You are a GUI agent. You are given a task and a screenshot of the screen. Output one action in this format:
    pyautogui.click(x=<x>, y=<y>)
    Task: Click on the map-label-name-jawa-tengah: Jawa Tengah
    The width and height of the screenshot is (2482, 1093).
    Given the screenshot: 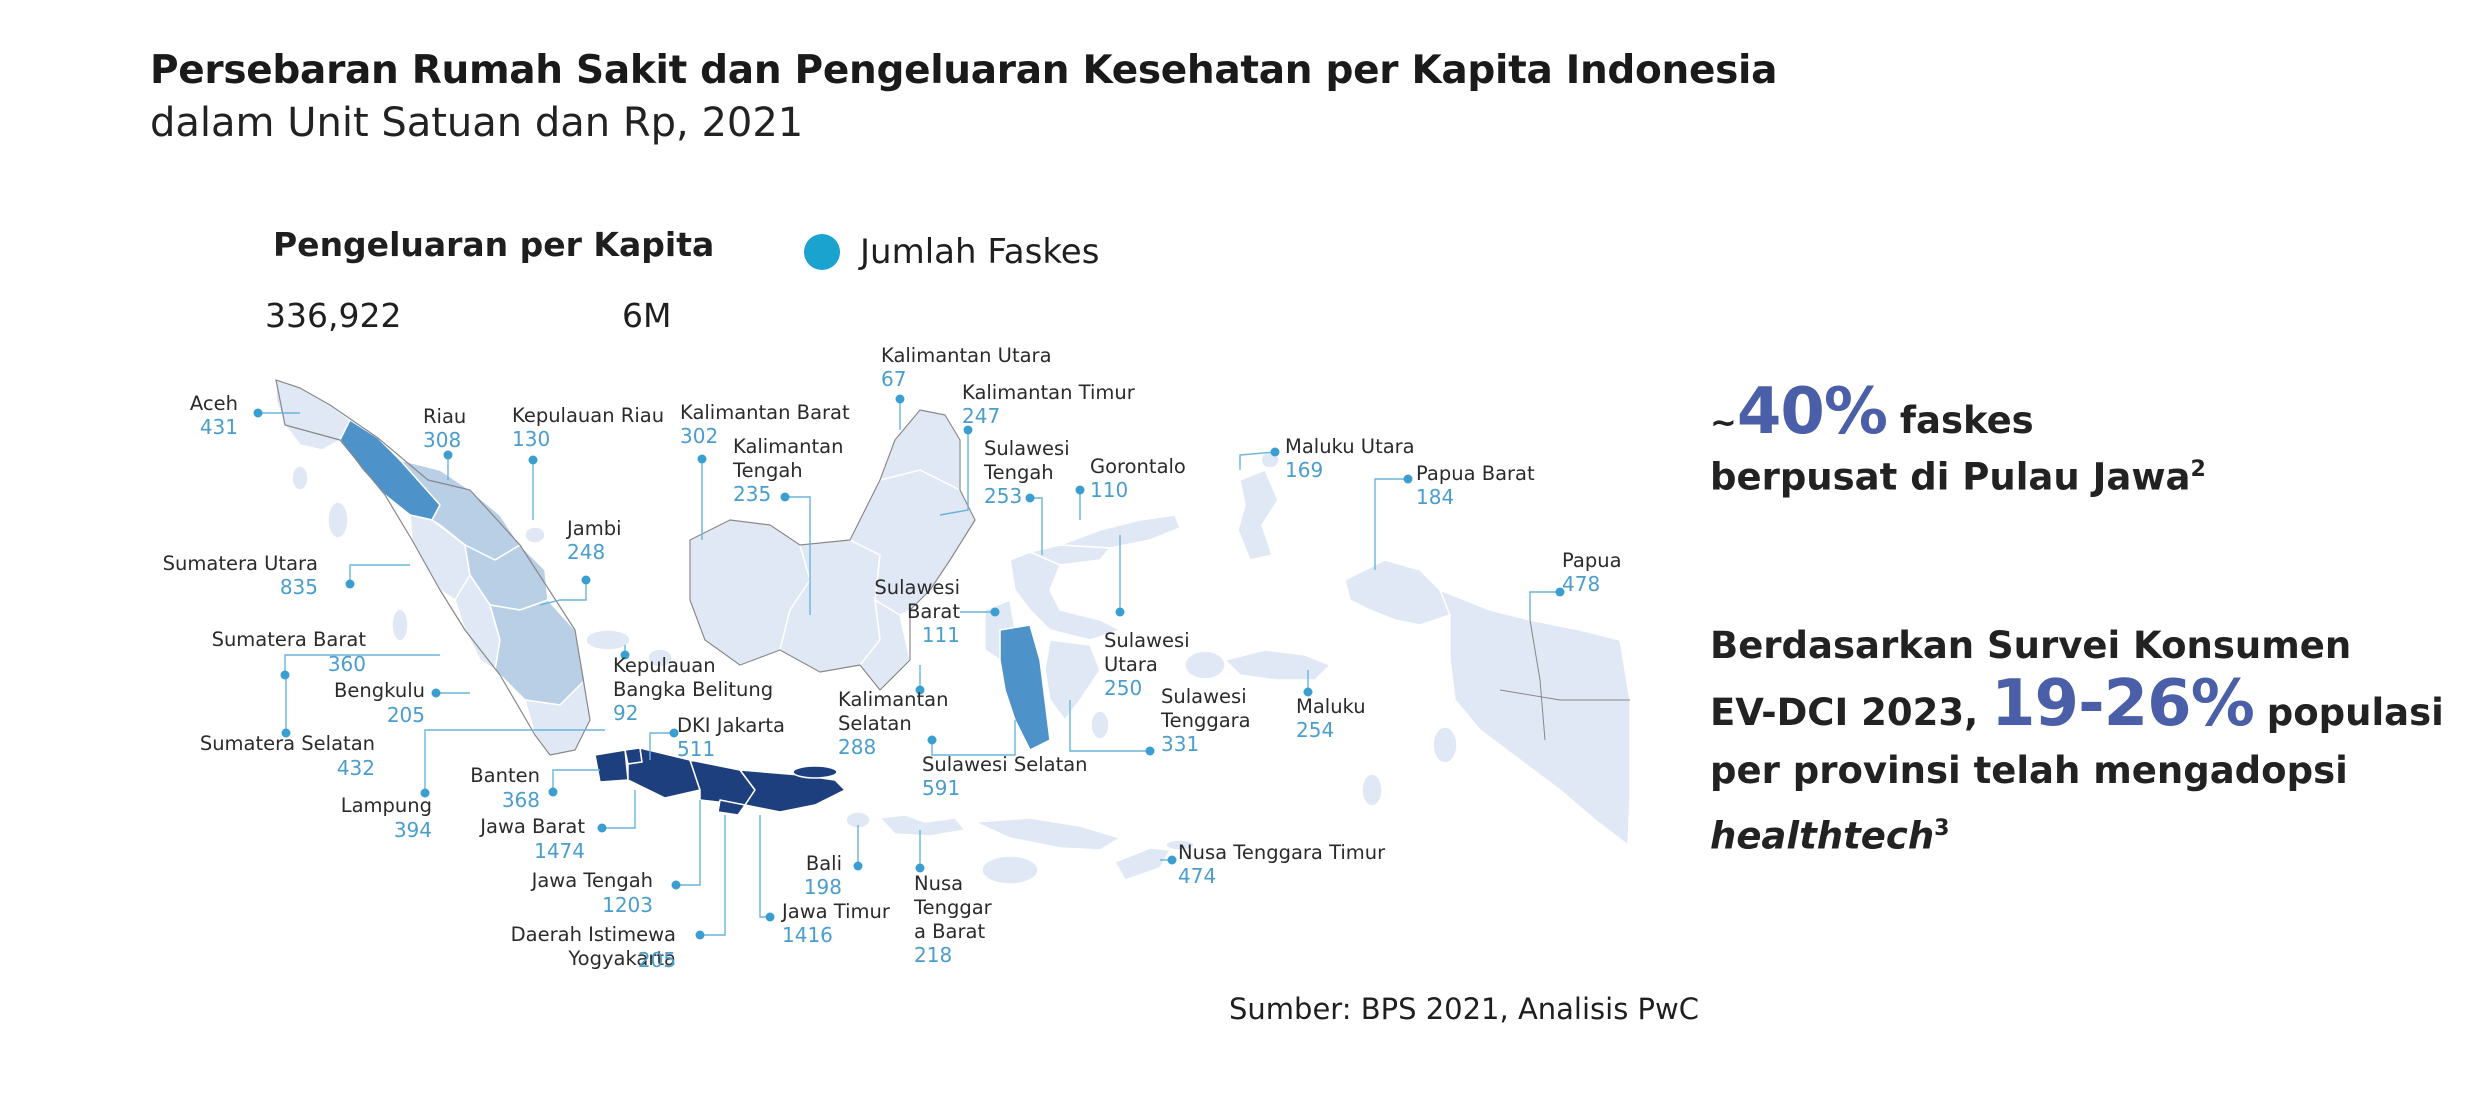 What is the action you would take?
    pyautogui.click(x=591, y=880)
    